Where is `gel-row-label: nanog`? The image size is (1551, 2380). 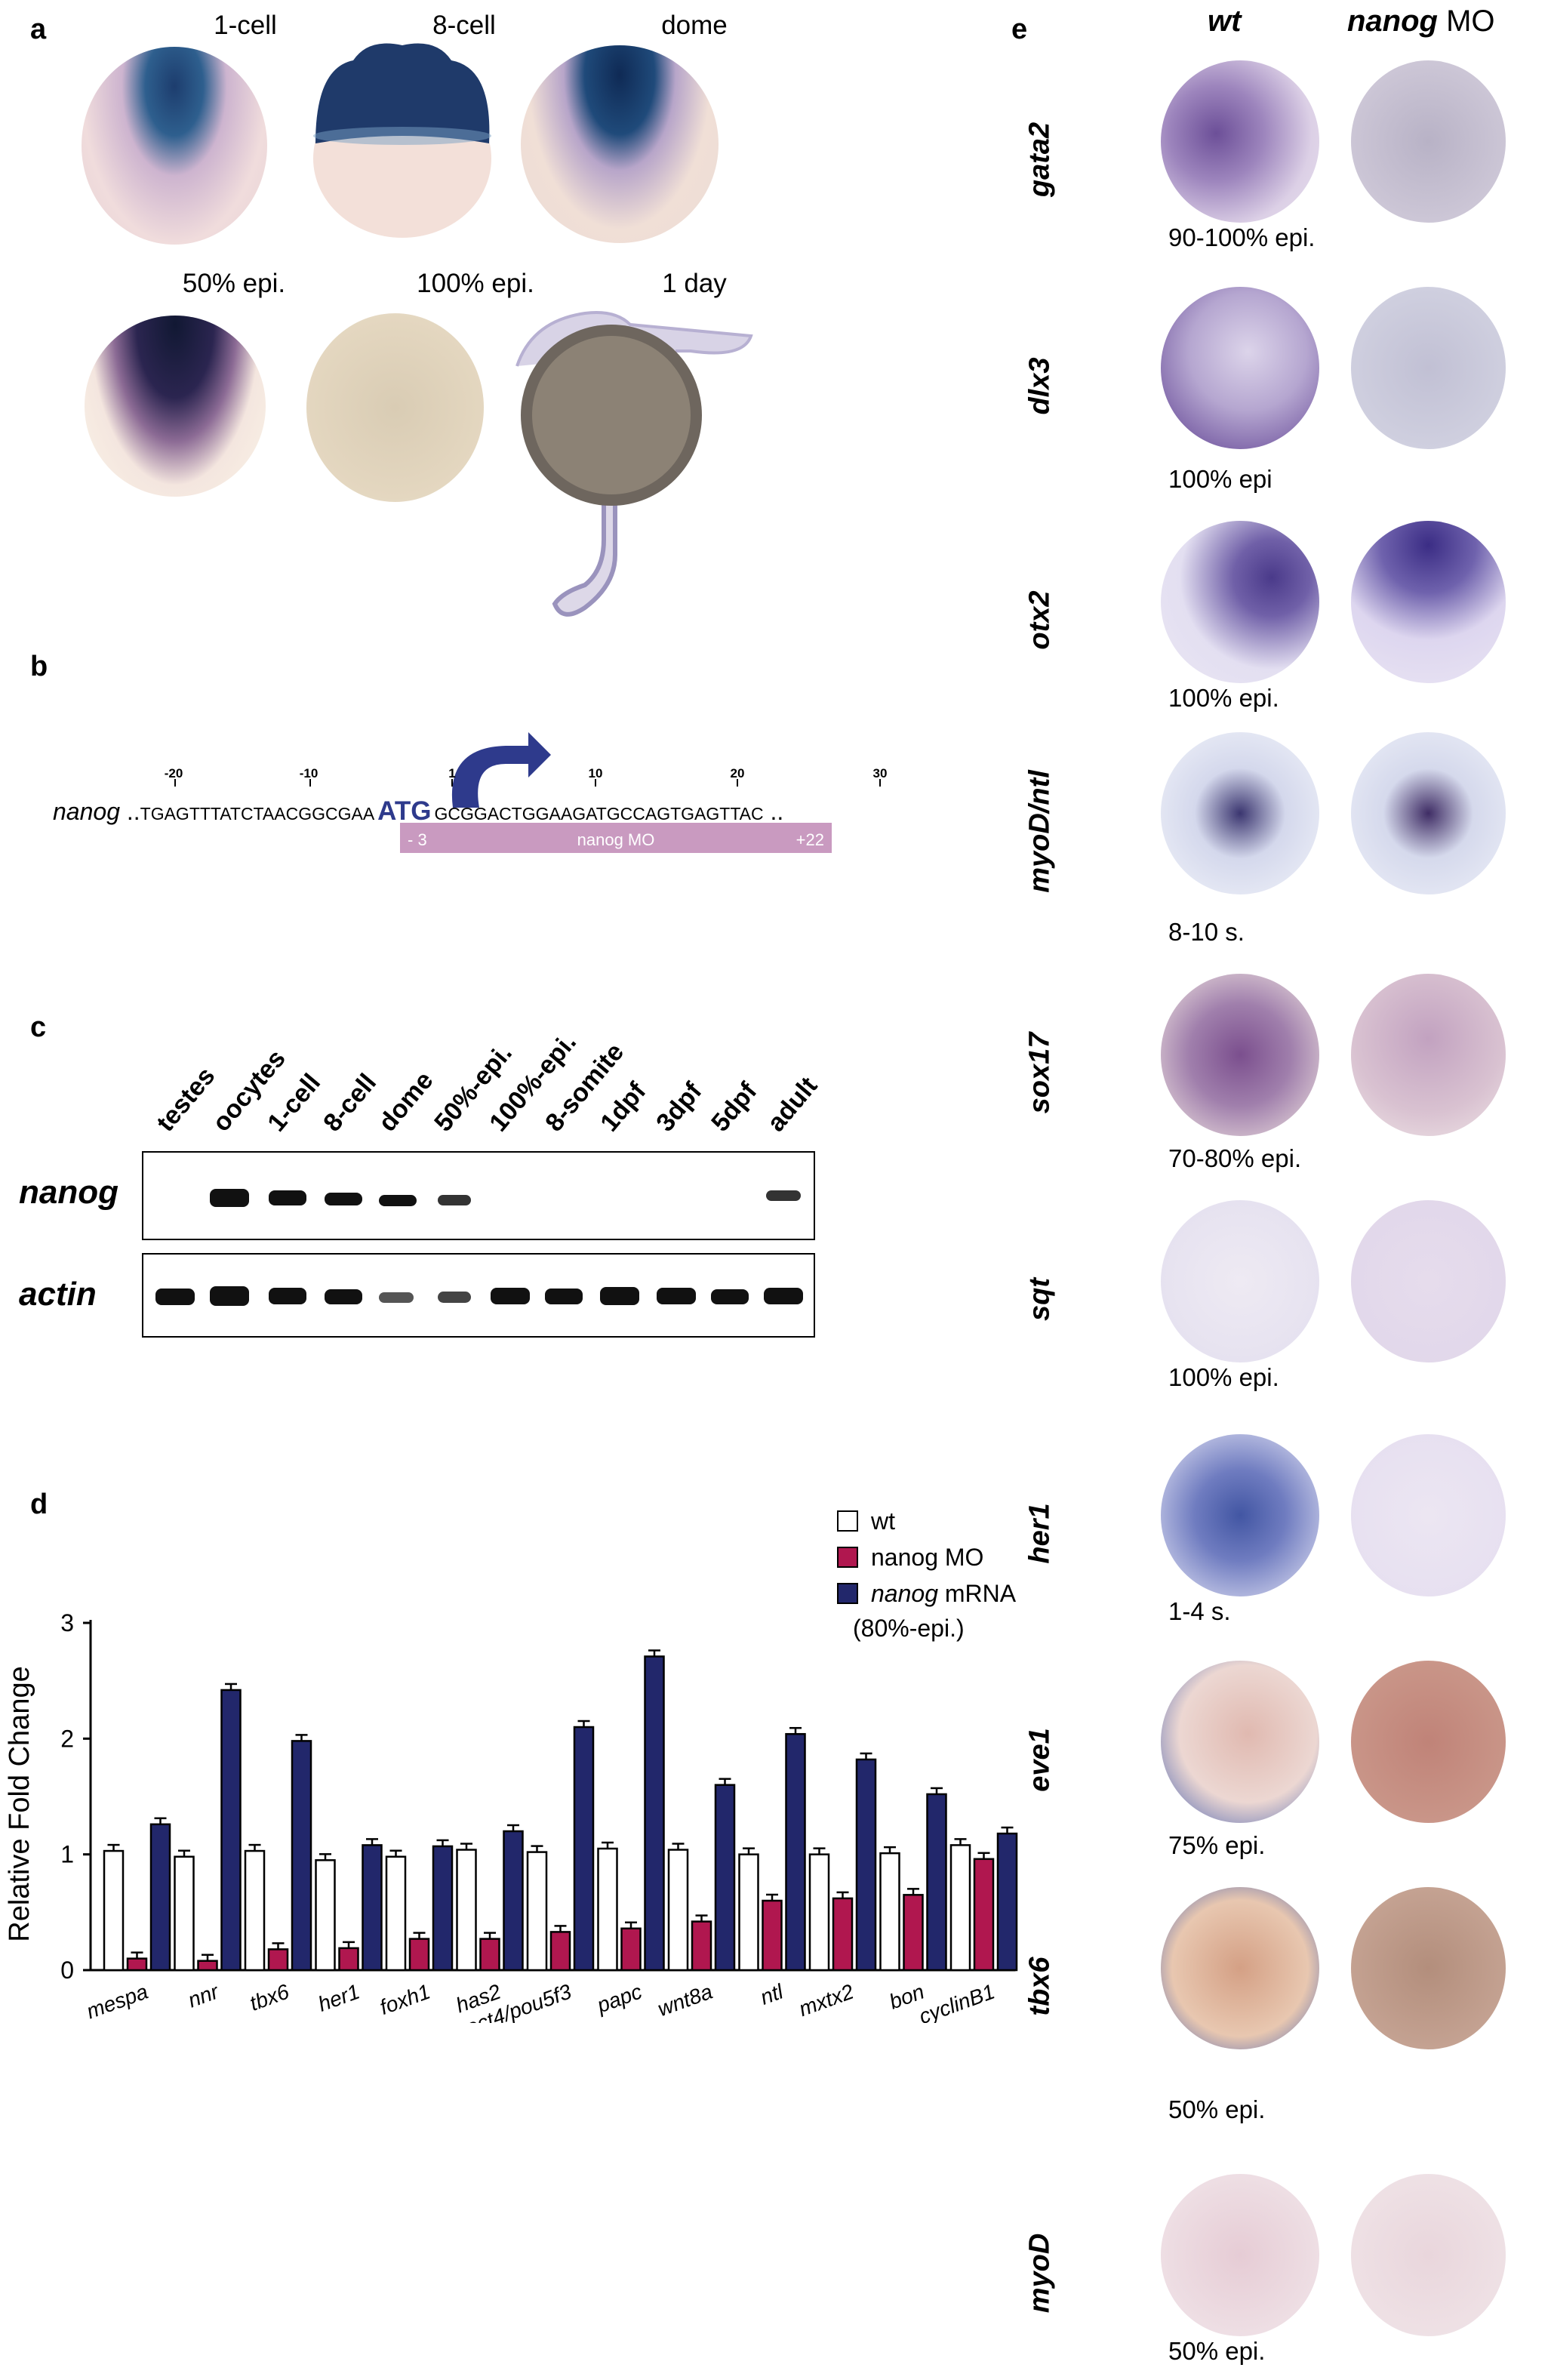
gel-row-label: nanog is located at coordinates (68, 1192).